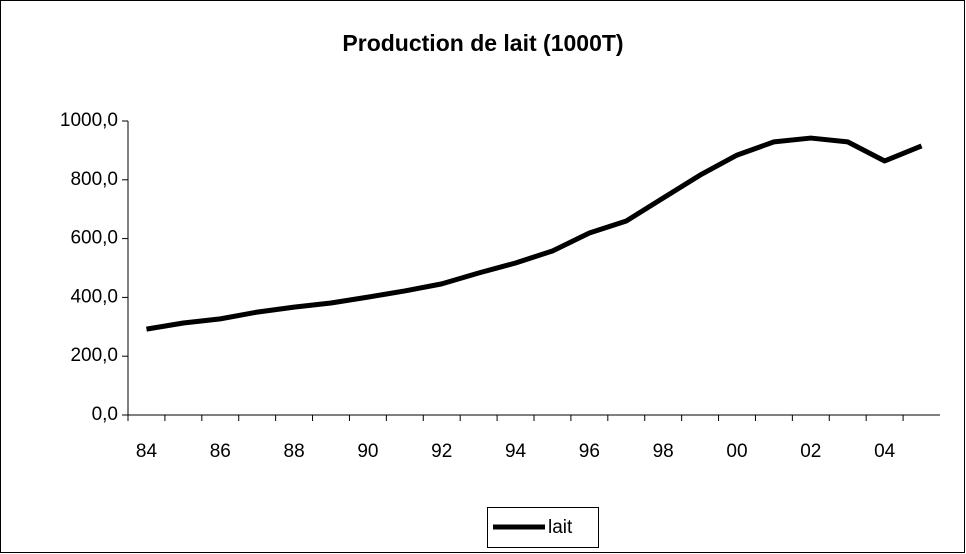 The height and width of the screenshot is (554, 966). What do you see at coordinates (94, 296) in the screenshot?
I see `y-tick-label: 400,0` at bounding box center [94, 296].